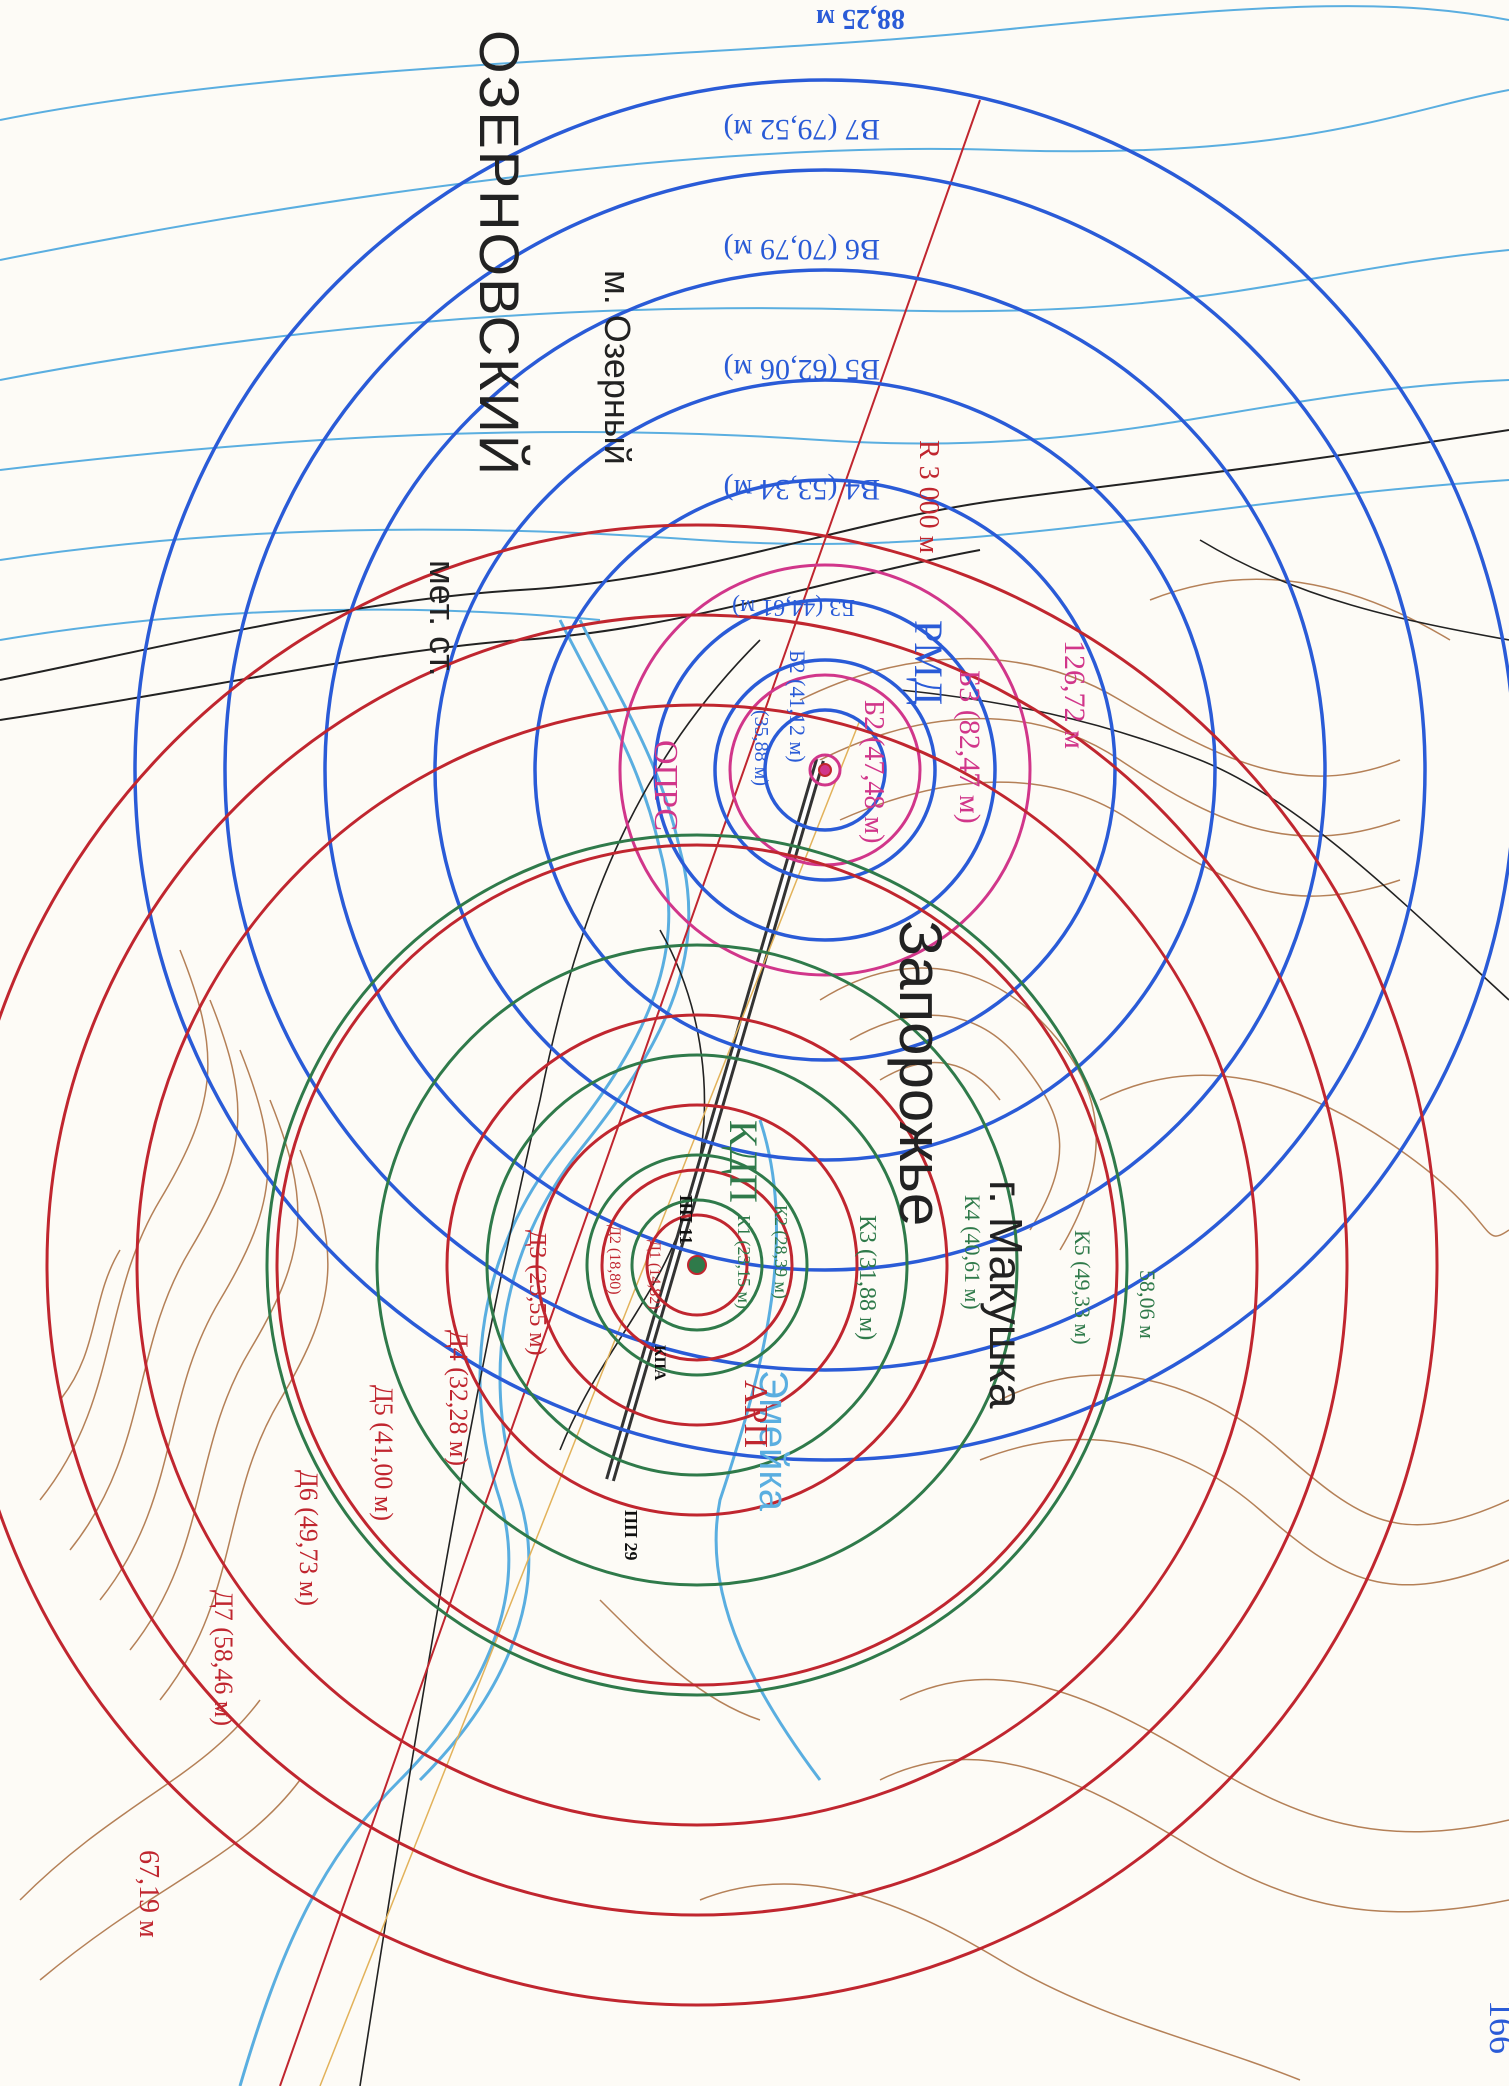 The height and width of the screenshot is (2086, 1509). Describe the element at coordinates (860, 18) in the screenshot. I see `blue-ring-label: 88,25 м` at that location.